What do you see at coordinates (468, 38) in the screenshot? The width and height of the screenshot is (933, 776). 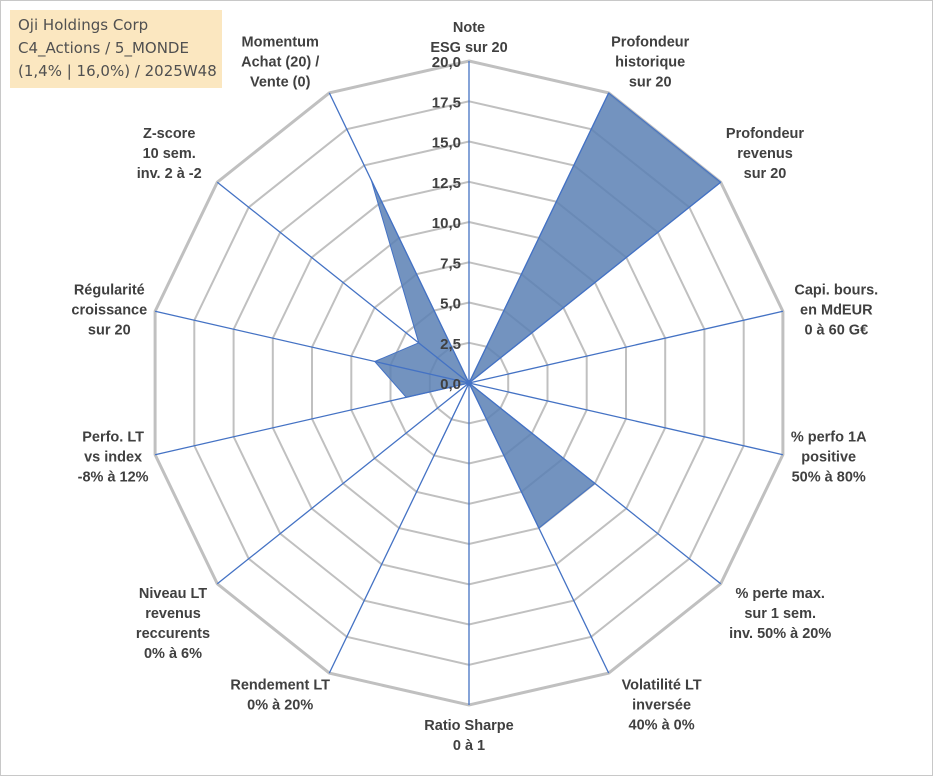 I see `axis-label-0: Note ESG sur 20` at bounding box center [468, 38].